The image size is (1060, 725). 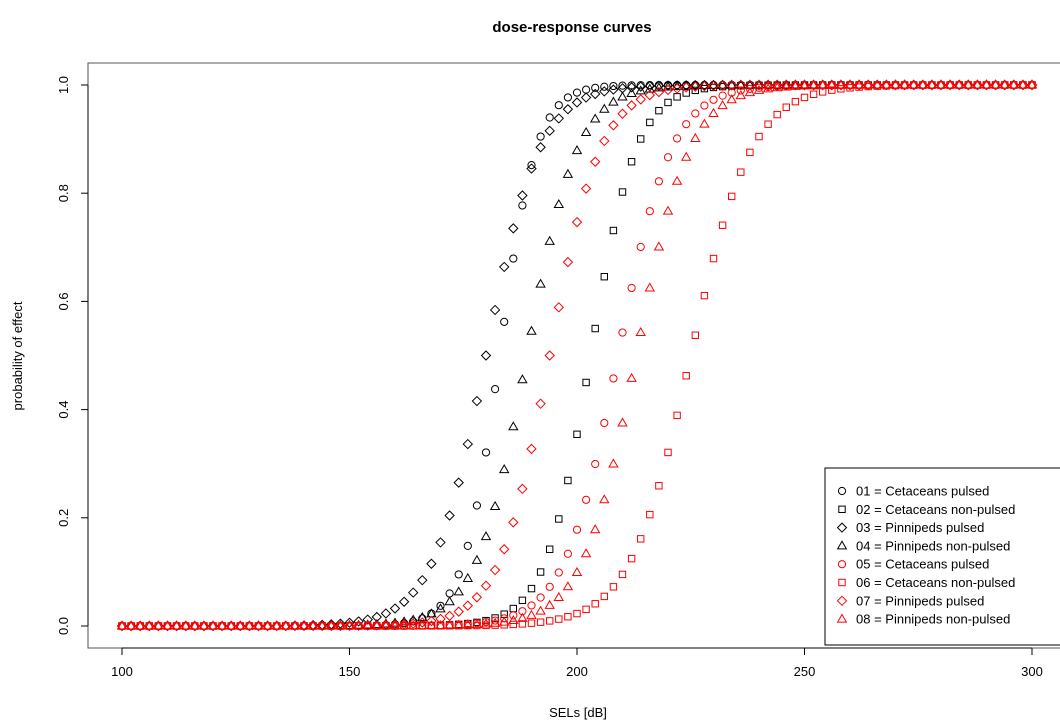 What do you see at coordinates (805, 671) in the screenshot?
I see `x-tick-label: 250` at bounding box center [805, 671].